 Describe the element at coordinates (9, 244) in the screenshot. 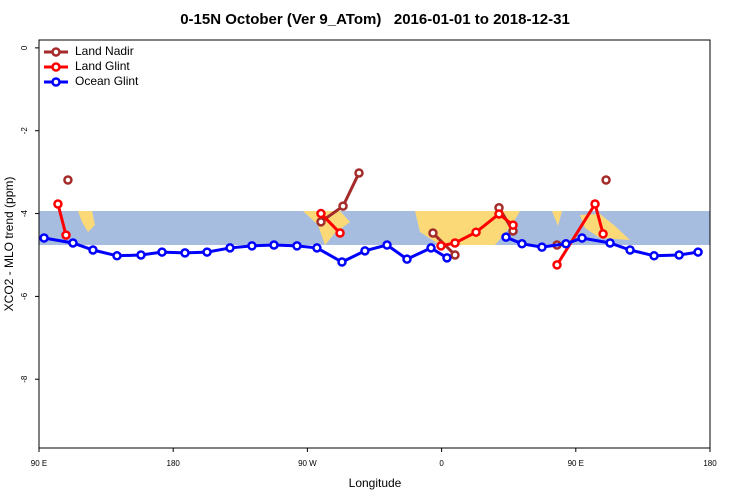

I see `y-axis-label: XCO2 - MLO trend (ppm)` at that location.